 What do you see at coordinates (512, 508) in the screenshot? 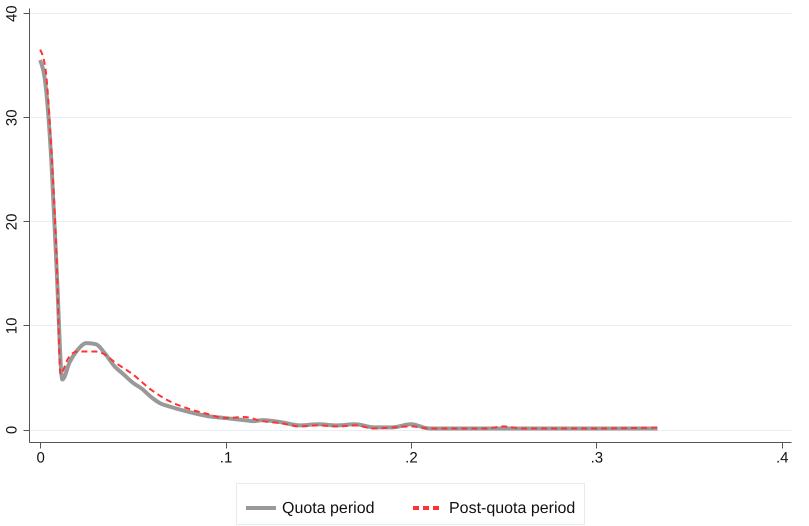
I see `legend-label: Post-quota period` at bounding box center [512, 508].